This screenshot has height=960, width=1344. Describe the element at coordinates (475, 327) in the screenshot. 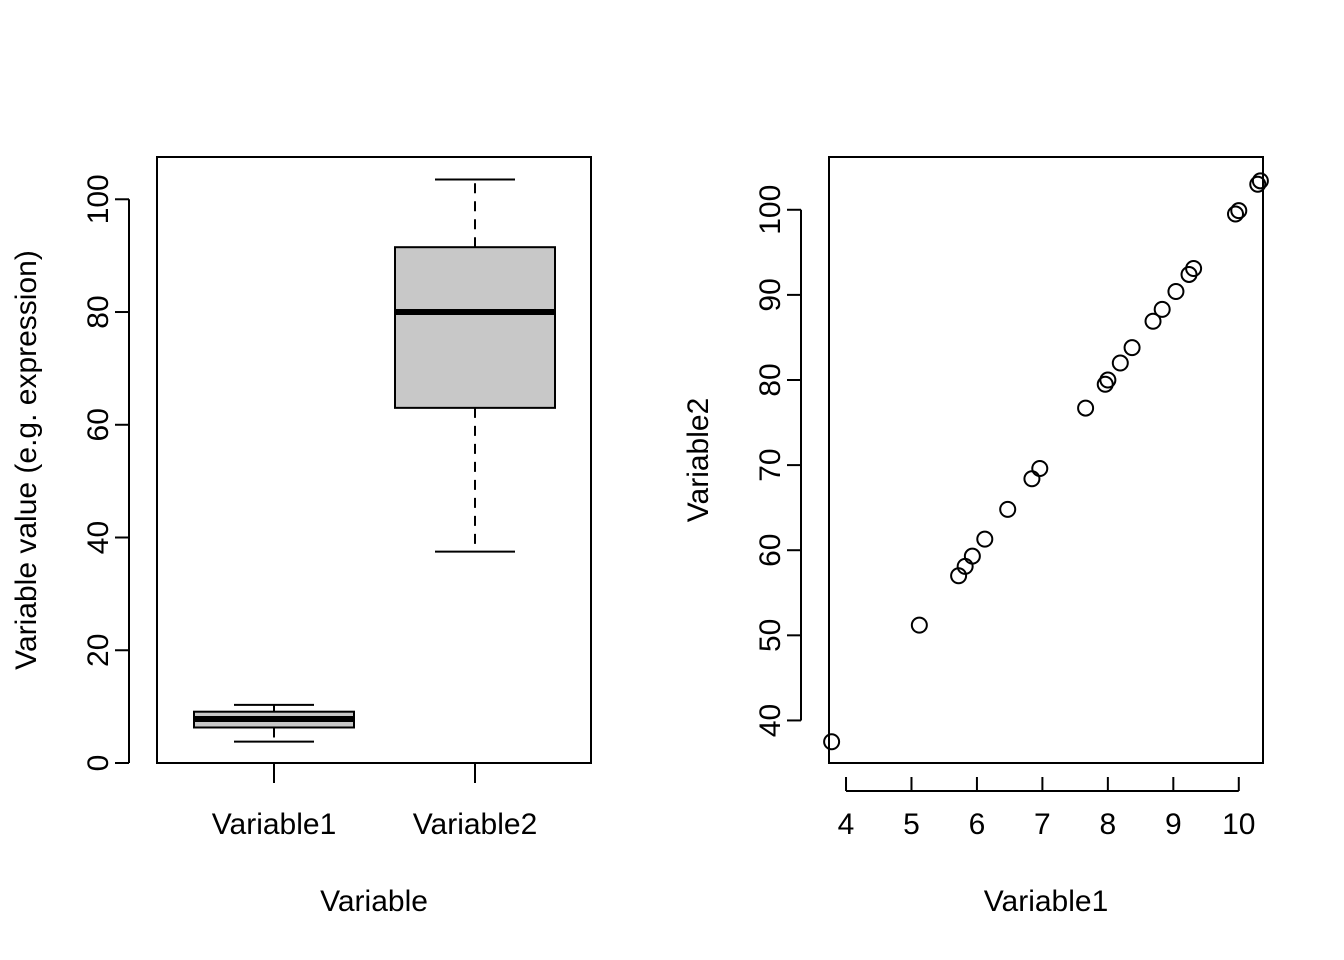

I see `interquartile-box` at that location.